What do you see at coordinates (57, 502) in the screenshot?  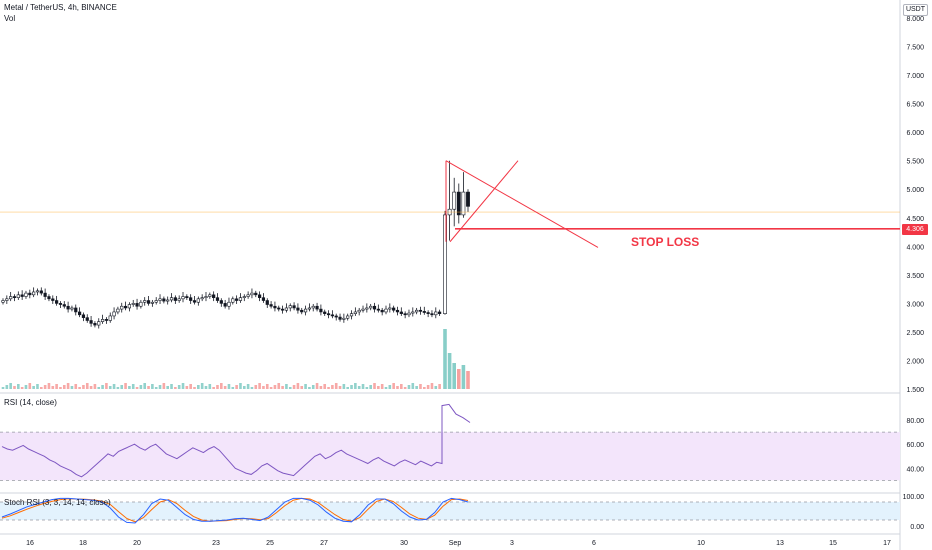 I see `stoch-rsi-label: Stoch RSI (3, 3, 14, 14, close)` at bounding box center [57, 502].